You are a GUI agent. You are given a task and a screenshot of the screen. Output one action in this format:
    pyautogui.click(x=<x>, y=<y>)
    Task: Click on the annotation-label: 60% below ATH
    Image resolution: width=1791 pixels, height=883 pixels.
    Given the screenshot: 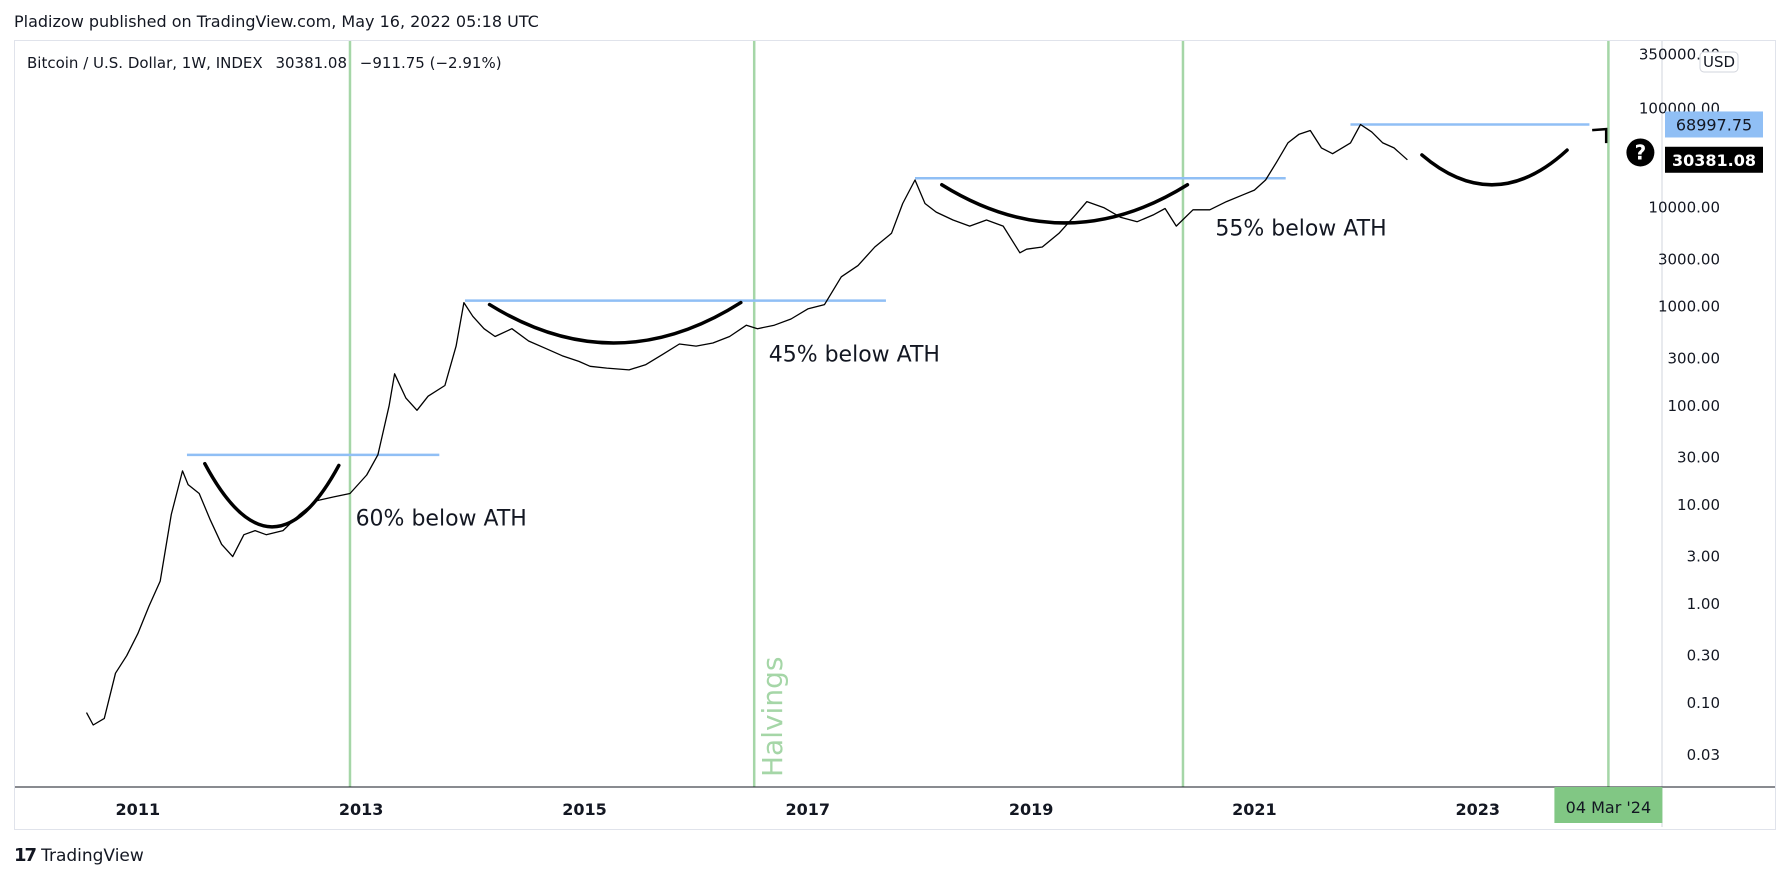 What is the action you would take?
    pyautogui.click(x=441, y=518)
    